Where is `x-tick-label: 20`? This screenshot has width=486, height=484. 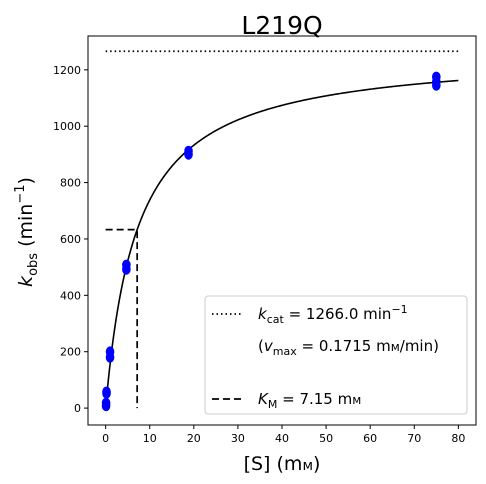 x-tick-label: 20 is located at coordinates (194, 438).